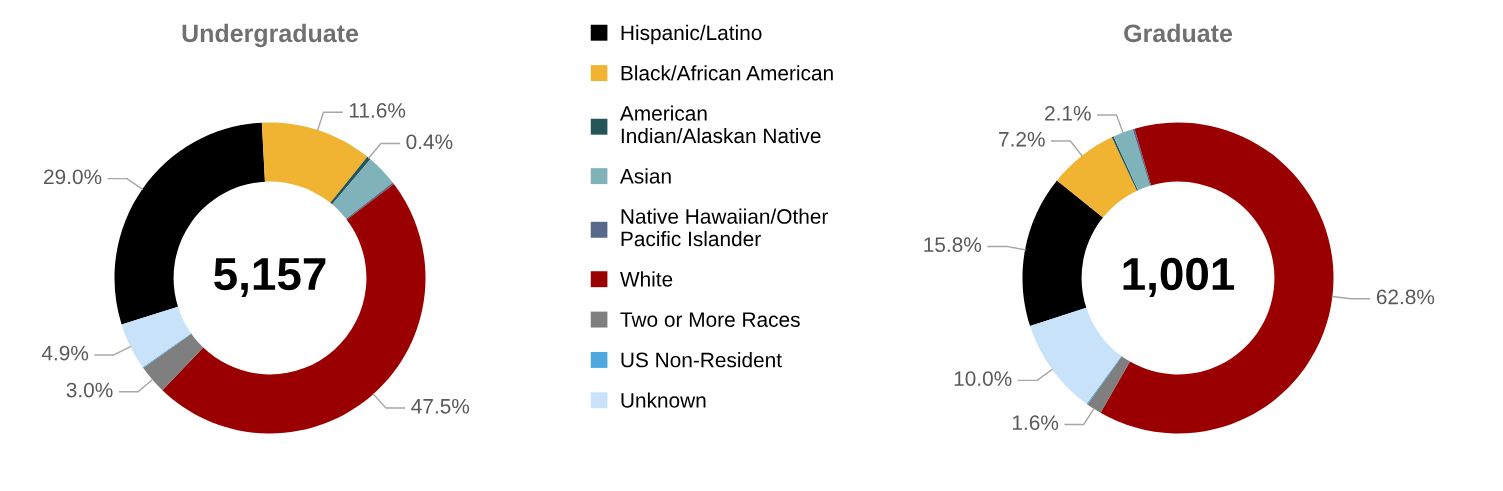 This screenshot has height=491, width=1503. Describe the element at coordinates (983, 378) in the screenshot. I see `data-label: 10.0%` at that location.